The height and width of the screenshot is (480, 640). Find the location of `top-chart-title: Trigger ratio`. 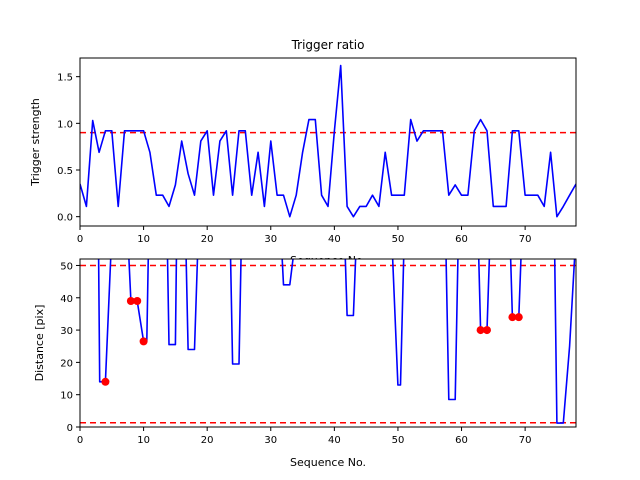

top-chart-title: Trigger ratio is located at coordinates (328, 45).